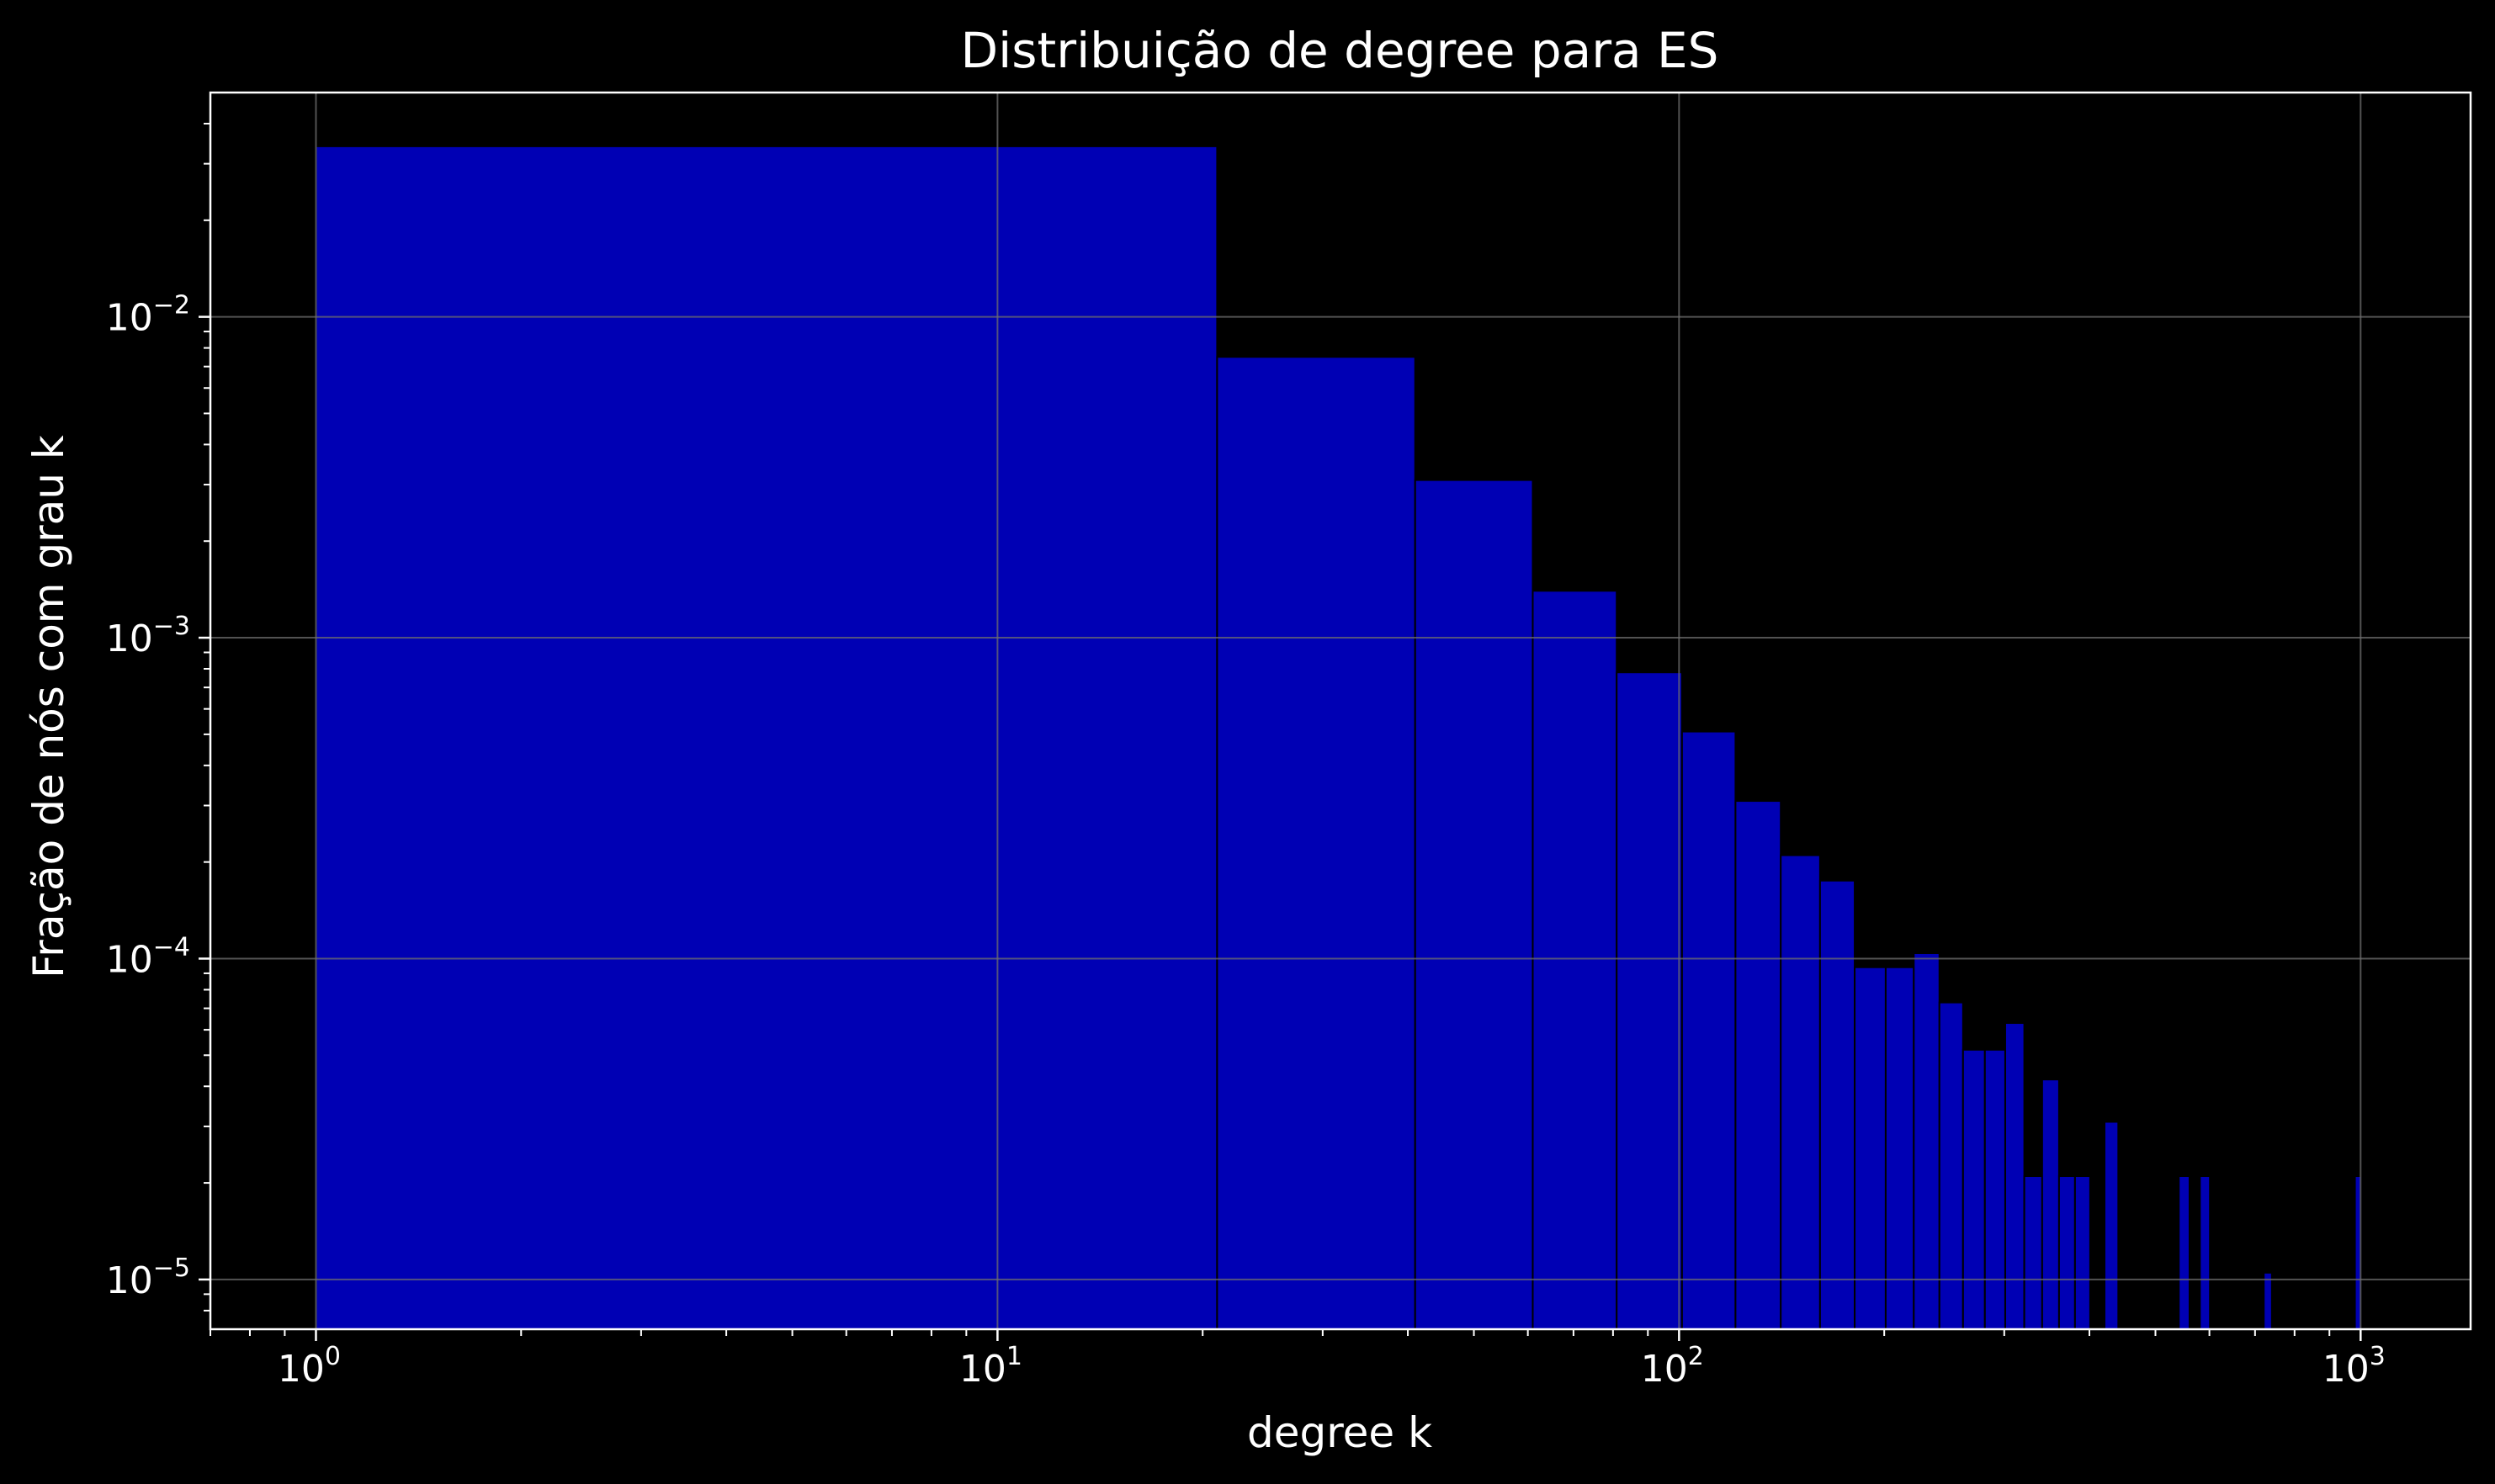 Image resolution: width=2495 pixels, height=1484 pixels. I want to click on x-tick-label: 10², so click(1672, 1366).